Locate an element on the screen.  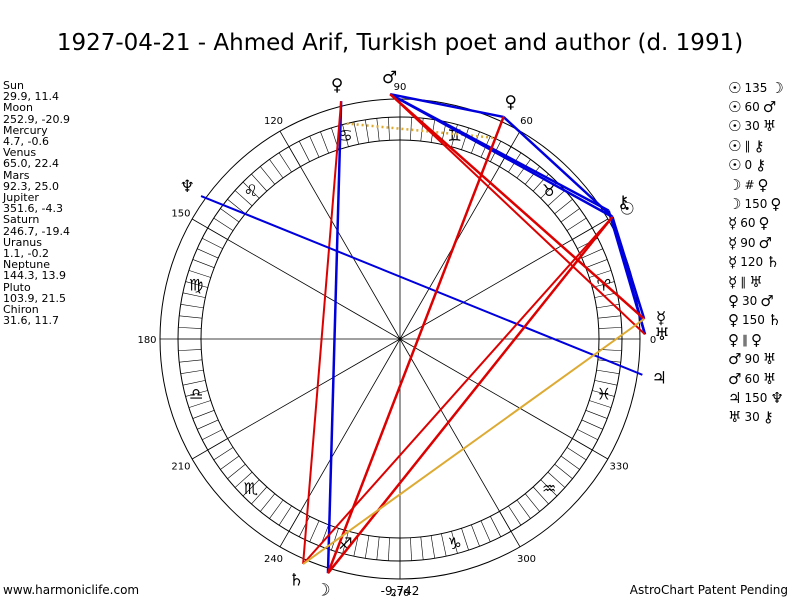
website-link: www.harmoniclife.com is located at coordinates (71, 590).